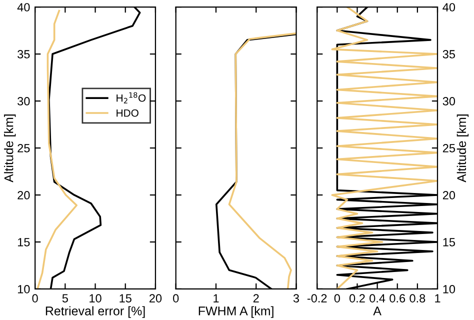 The height and width of the screenshot is (320, 474). I want to click on x-tick-label: 10, so click(96, 298).